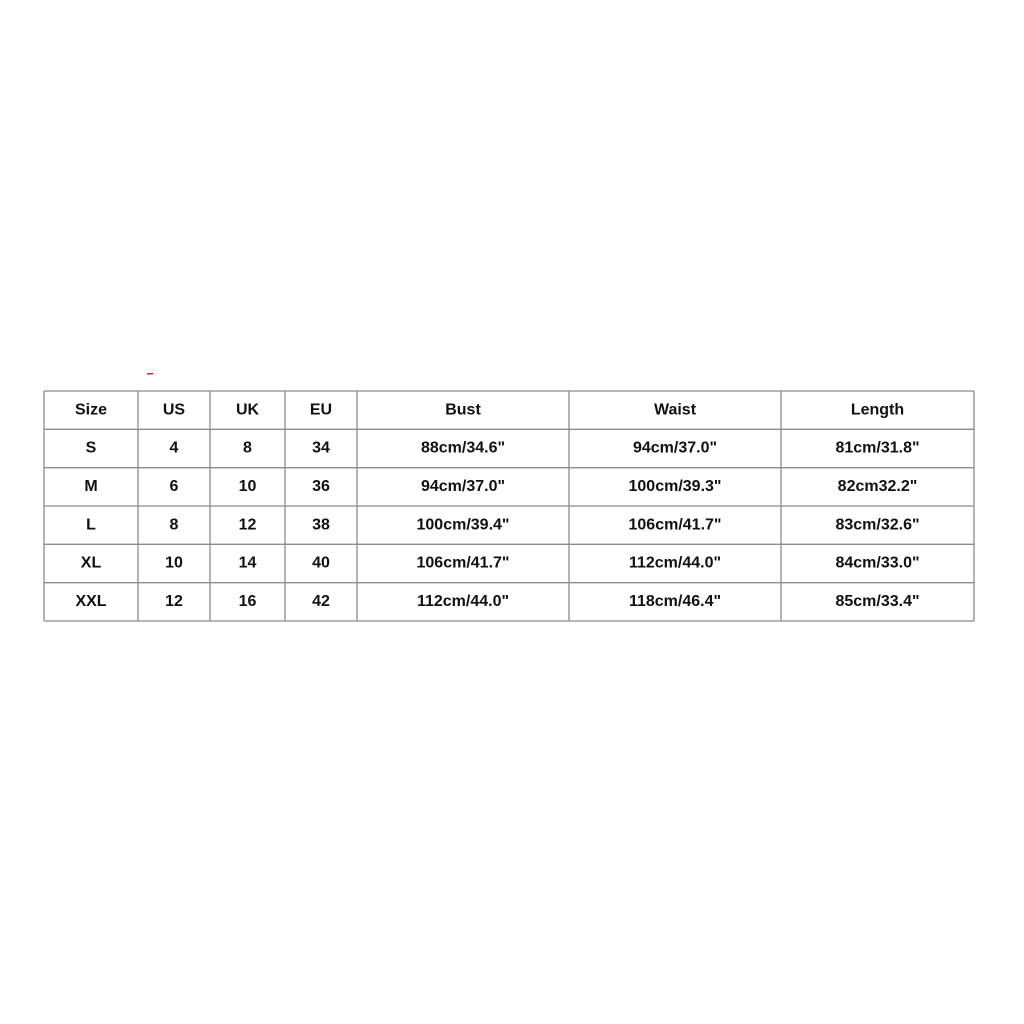 This screenshot has height=1024, width=1024. I want to click on header-cell: Waist, so click(675, 409).